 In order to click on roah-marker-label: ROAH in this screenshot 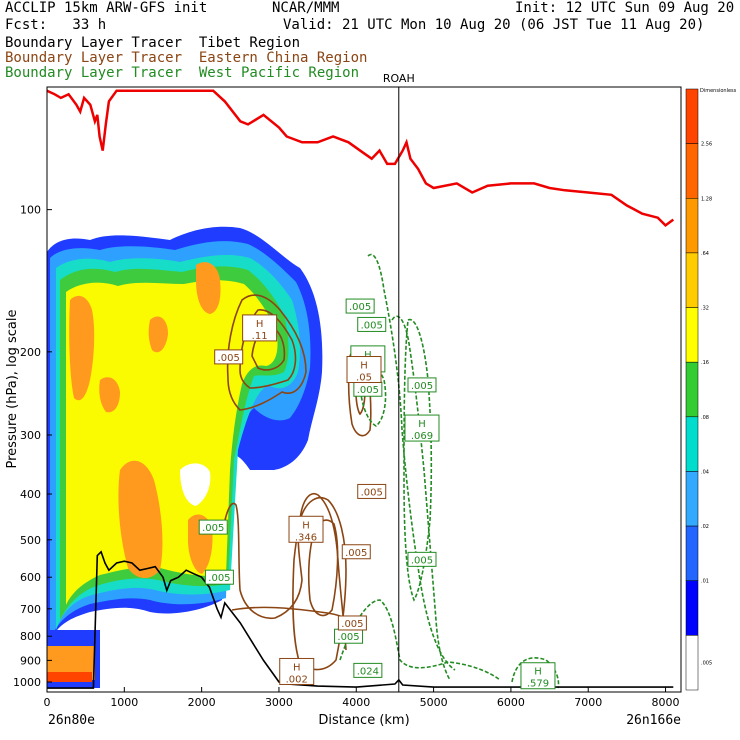, I will do `click(399, 78)`.